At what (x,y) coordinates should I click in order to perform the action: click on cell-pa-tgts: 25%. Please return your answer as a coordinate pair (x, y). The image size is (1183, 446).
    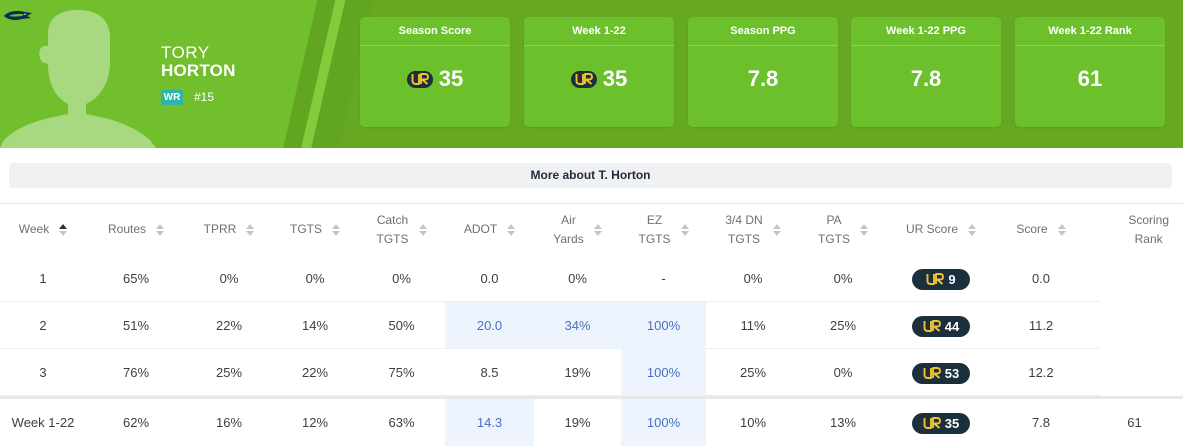
    Looking at the image, I should click on (843, 325).